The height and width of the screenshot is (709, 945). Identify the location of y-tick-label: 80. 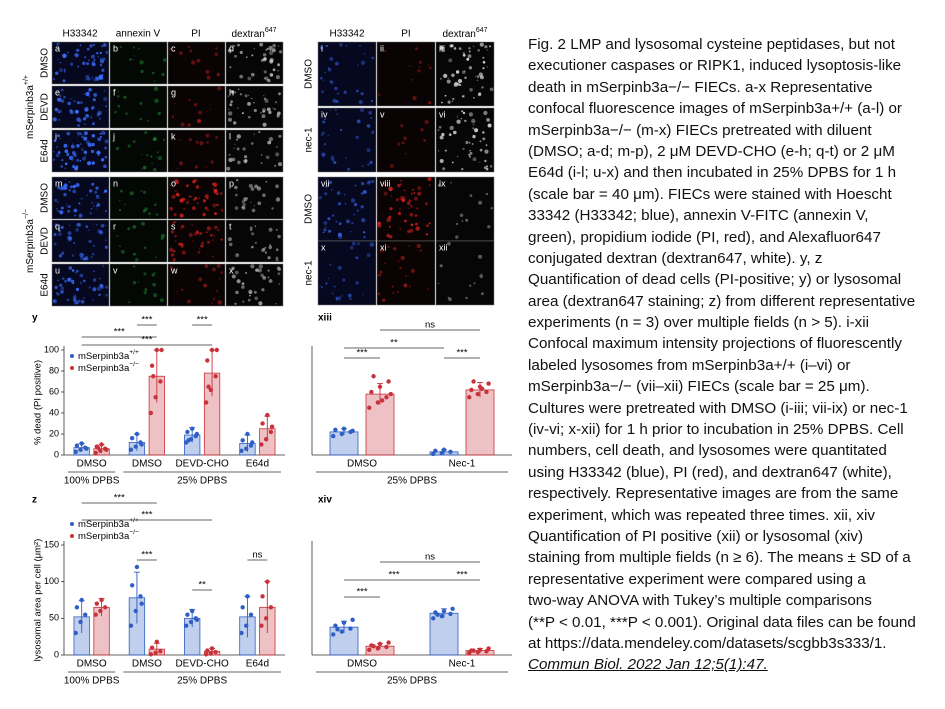
(54, 370).